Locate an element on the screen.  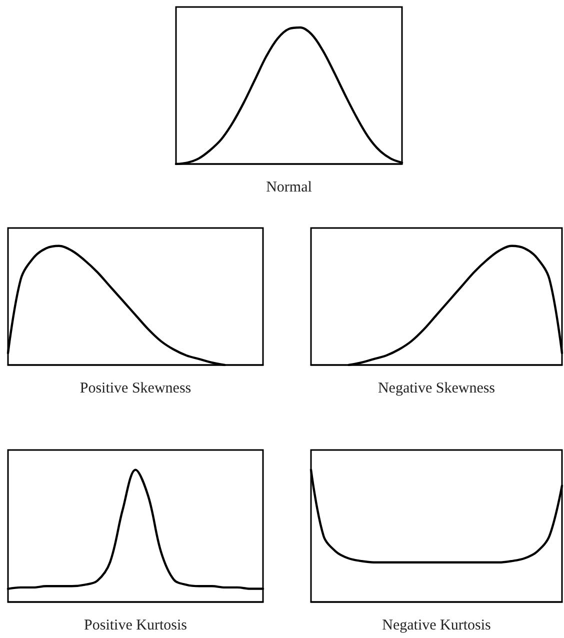
x-axis-title: Positive Kurtosis is located at coordinates (136, 626).